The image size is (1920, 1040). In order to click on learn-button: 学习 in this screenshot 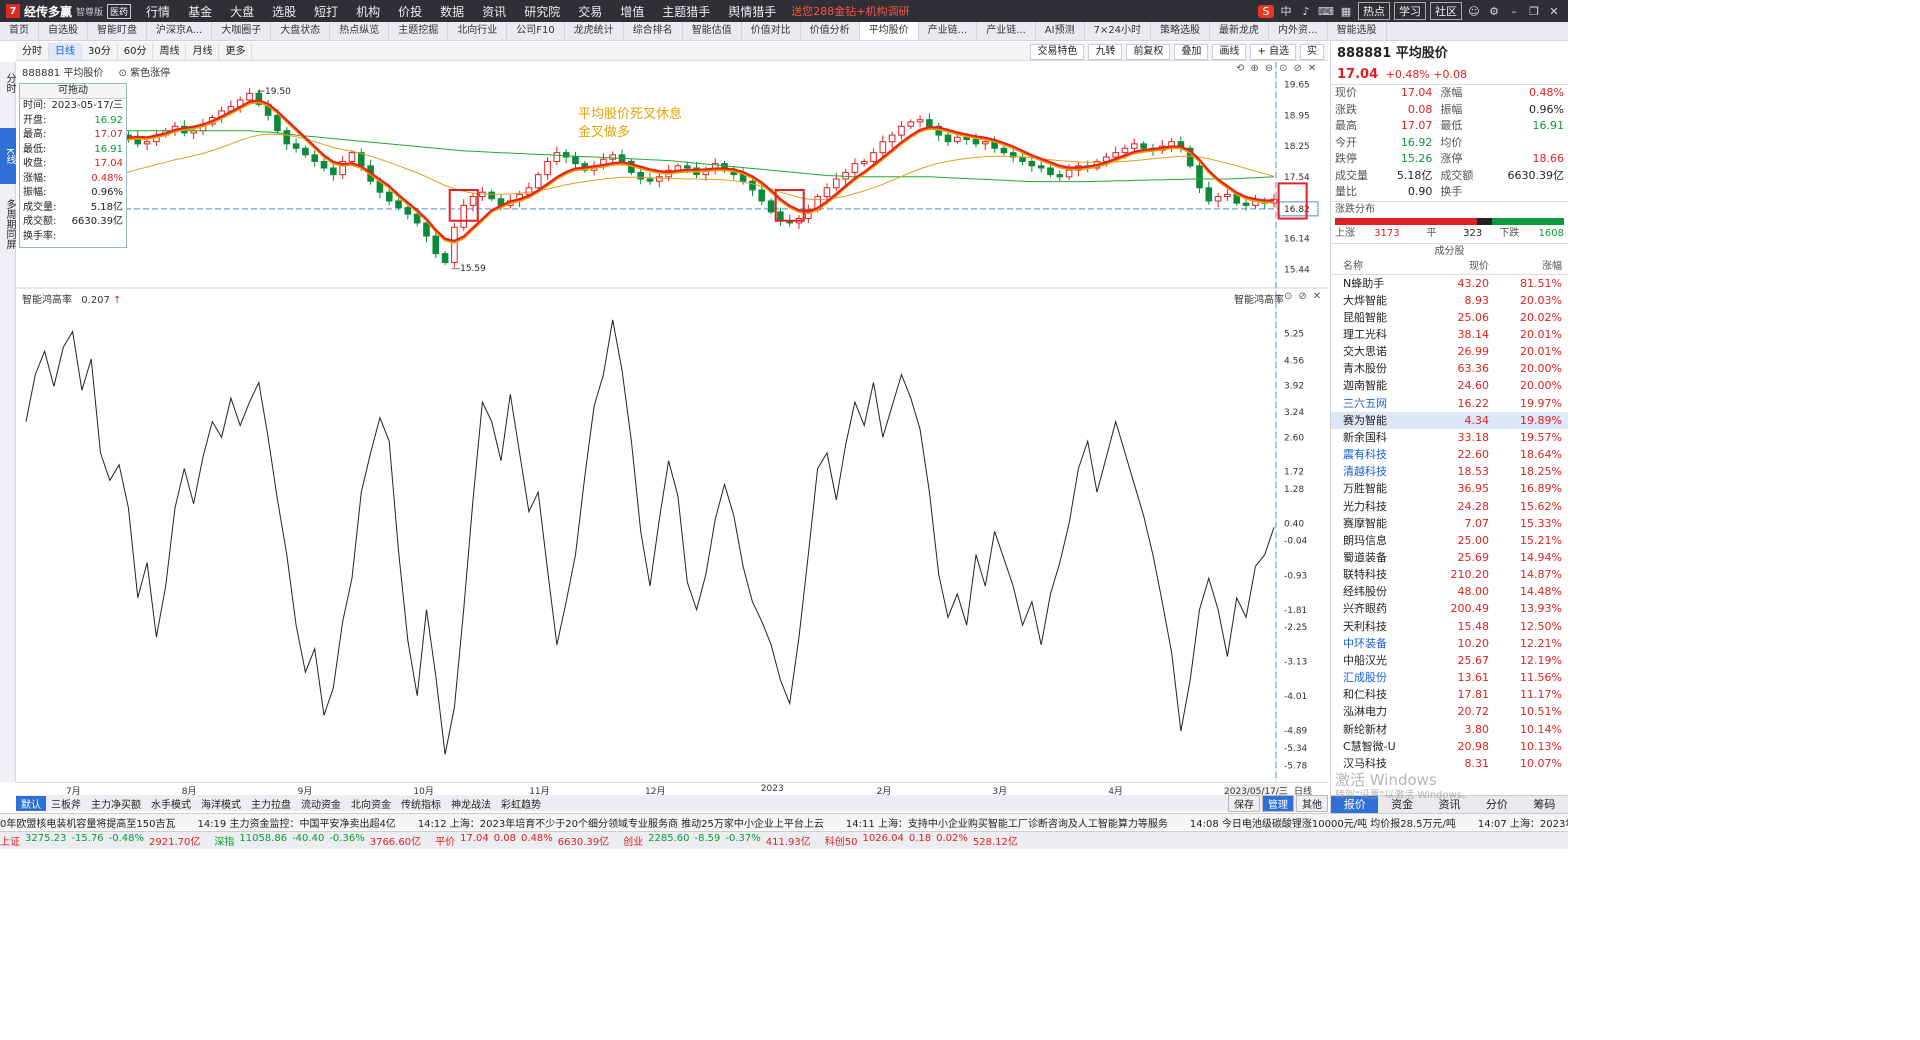, I will do `click(1410, 11)`.